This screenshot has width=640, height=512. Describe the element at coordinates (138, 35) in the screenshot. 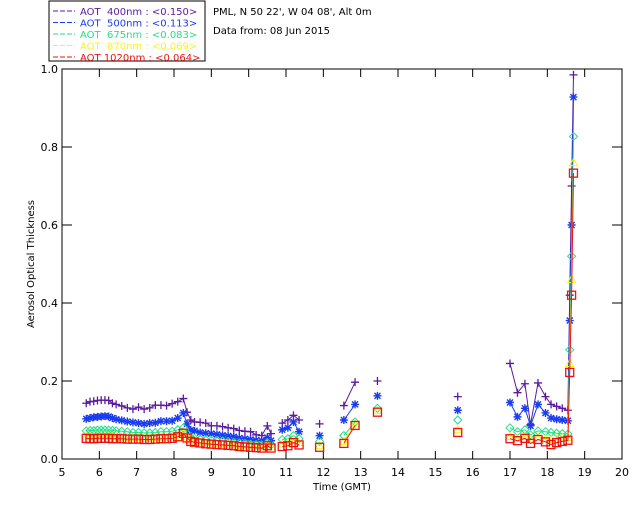

I see `legend-label: AOT 675nm : <0.083>` at that location.